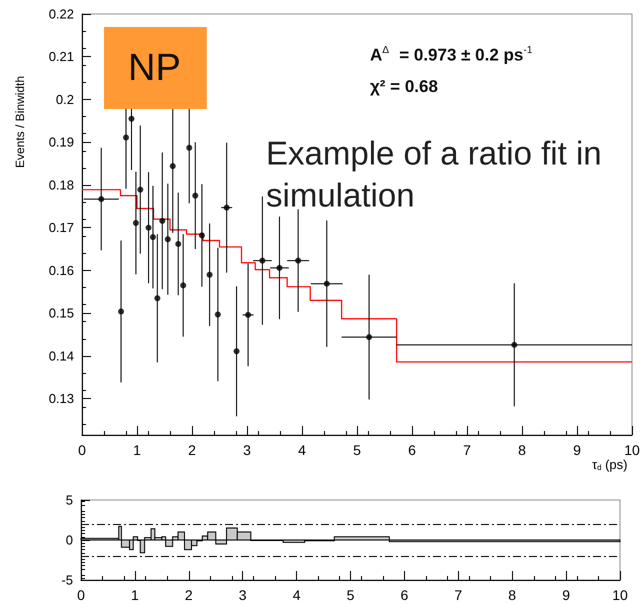 The height and width of the screenshot is (604, 640). I want to click on annotation: NP, so click(154, 68).